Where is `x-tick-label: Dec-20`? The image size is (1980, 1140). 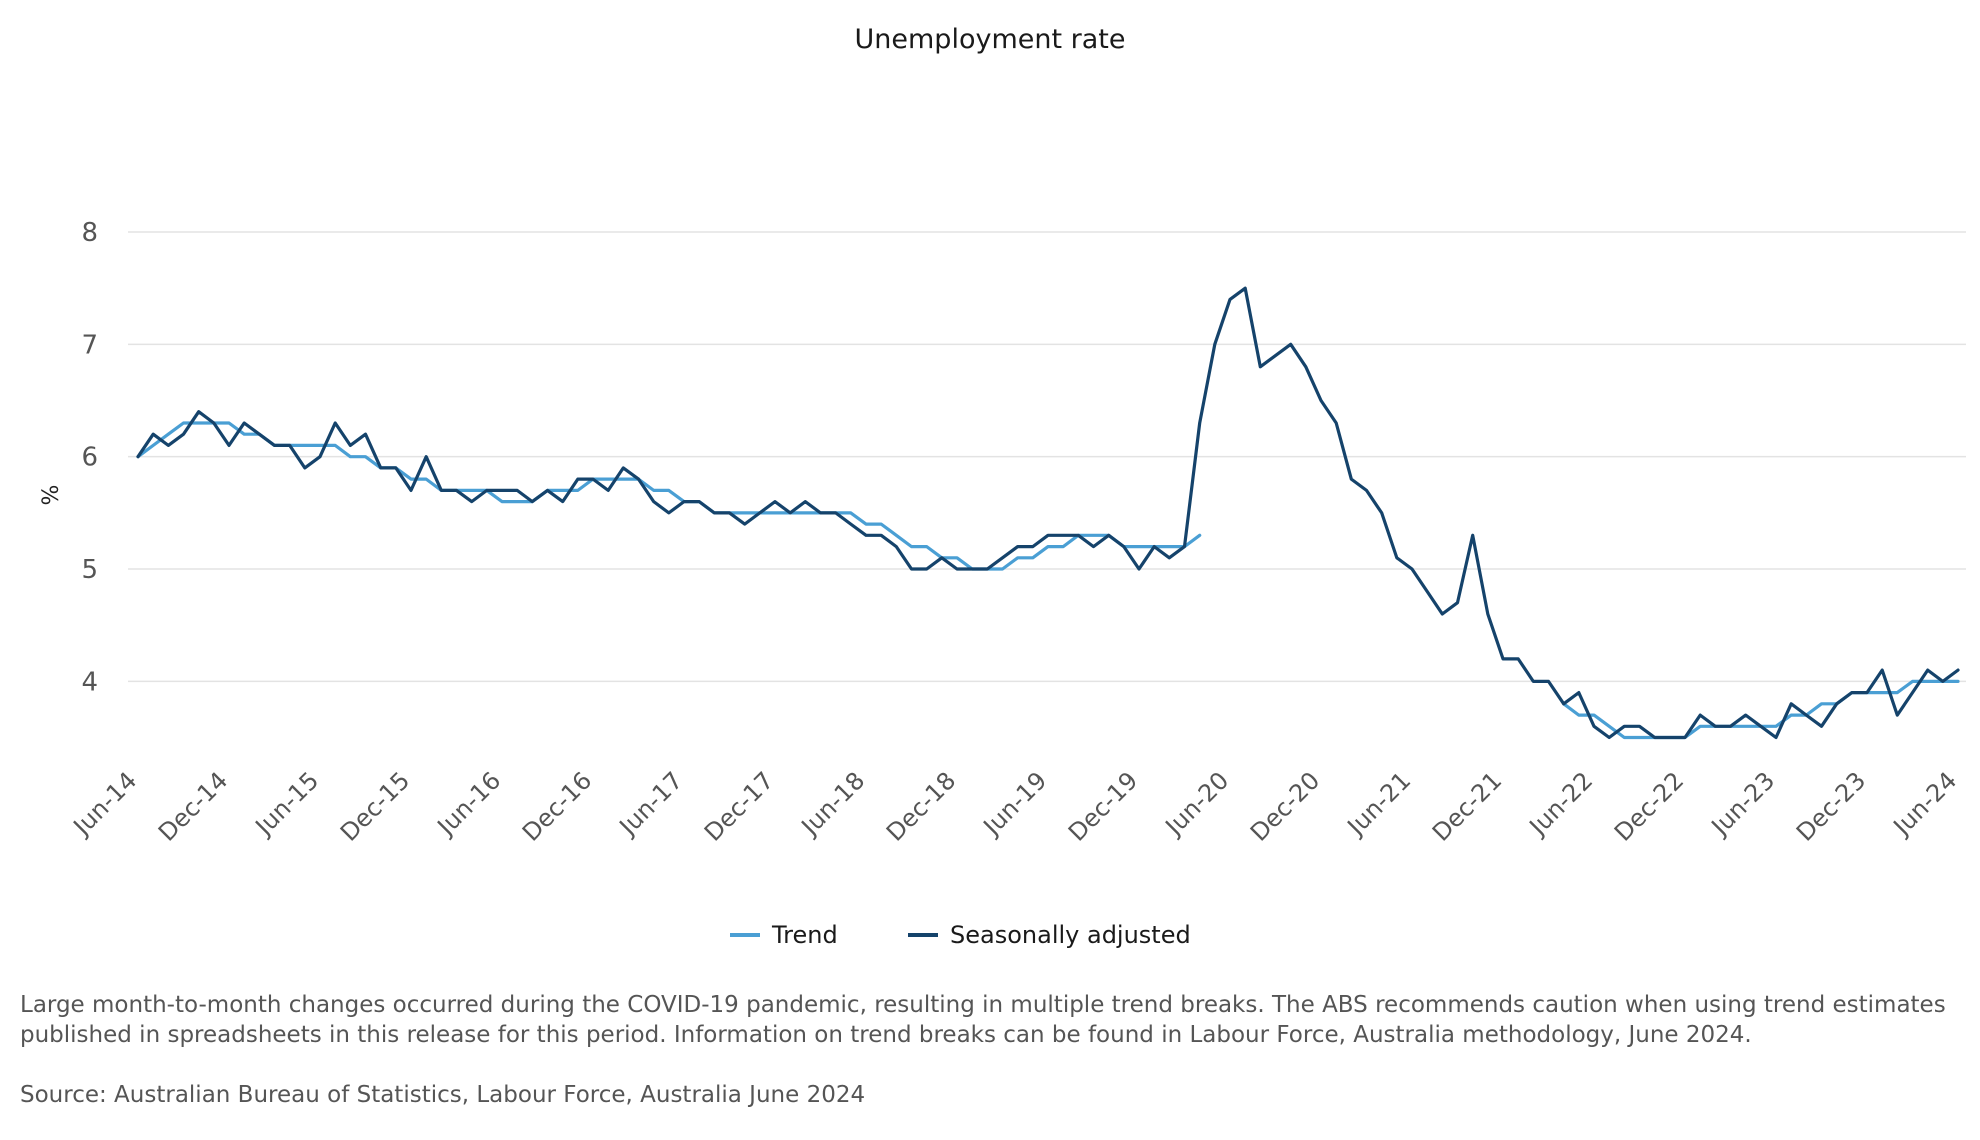
x-tick-label: Dec-20 is located at coordinates (1285, 806).